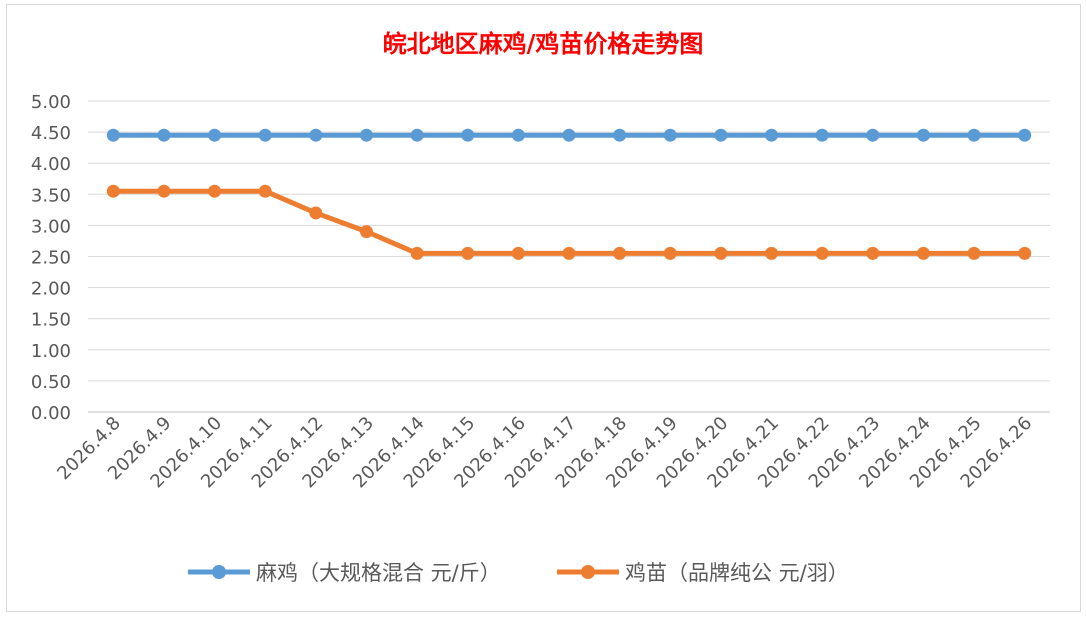 The image size is (1086, 618). Describe the element at coordinates (518, 573) in the screenshot. I see `chart-legend: 麻鸡（大规格混合 元/斤） 鸡苗（品牌纯公 元/羽）` at that location.